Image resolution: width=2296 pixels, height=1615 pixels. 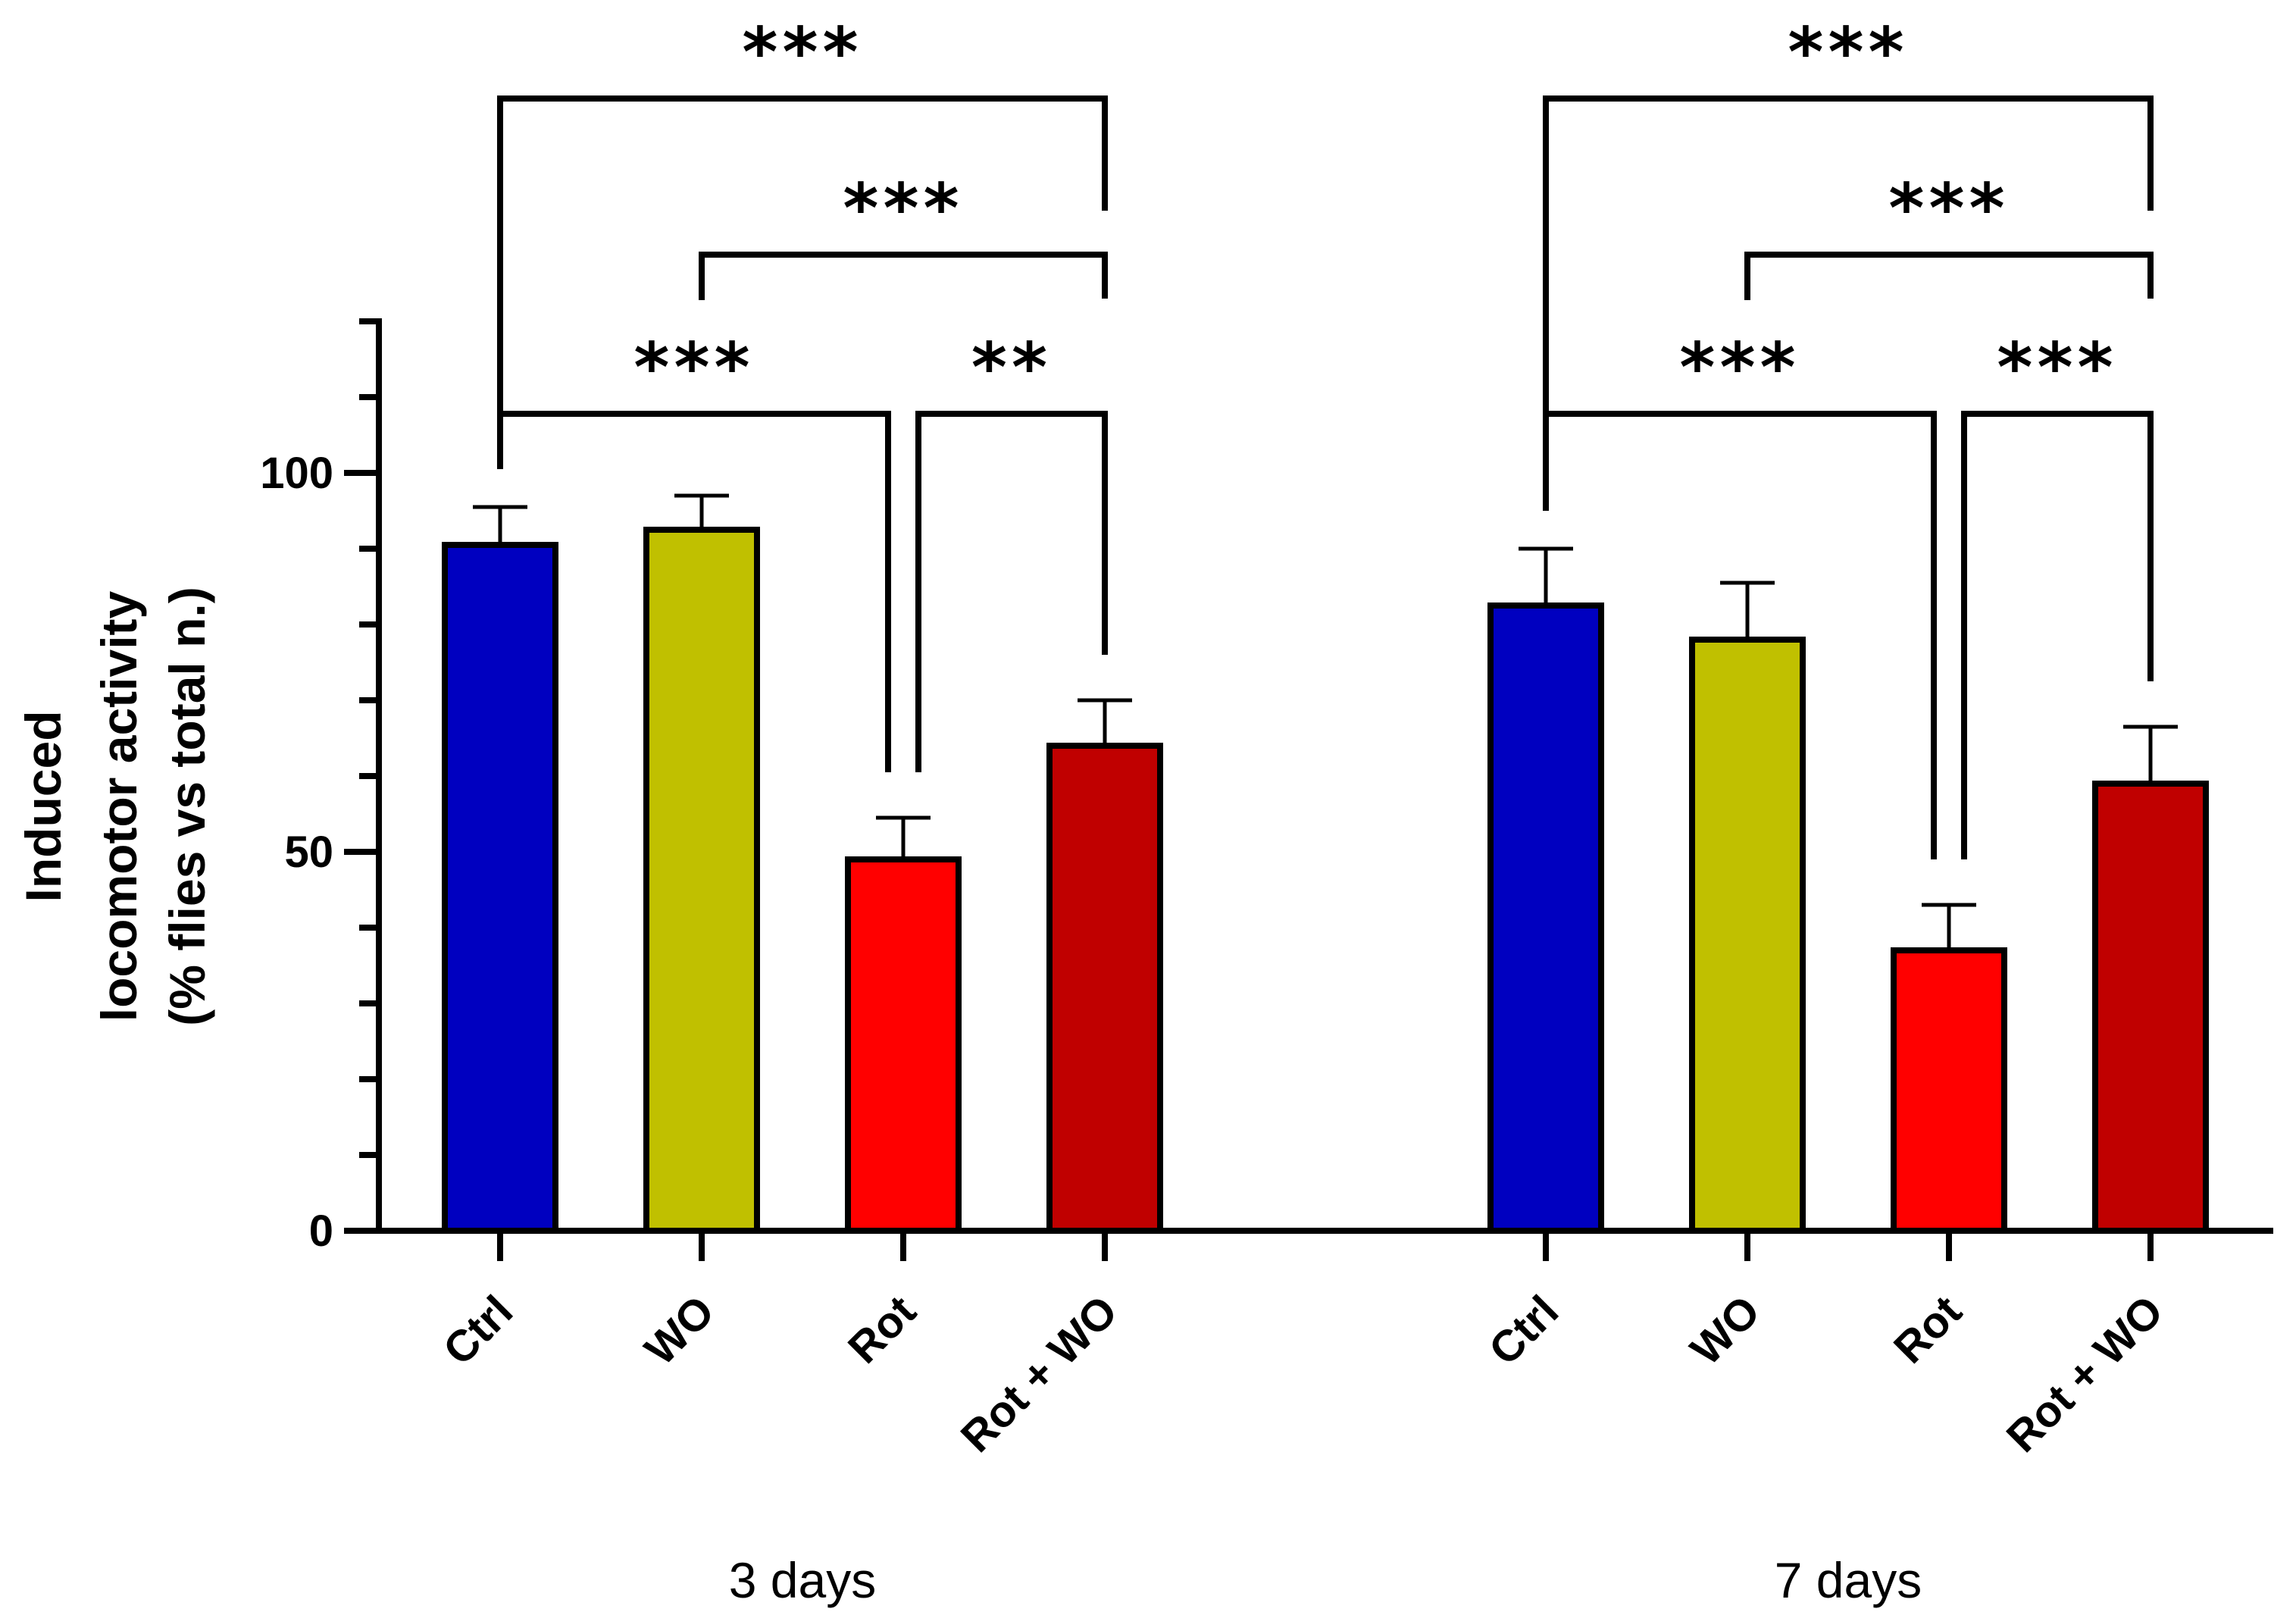 I want to click on y-axis: 0 50 100, so click(x=321, y=787).